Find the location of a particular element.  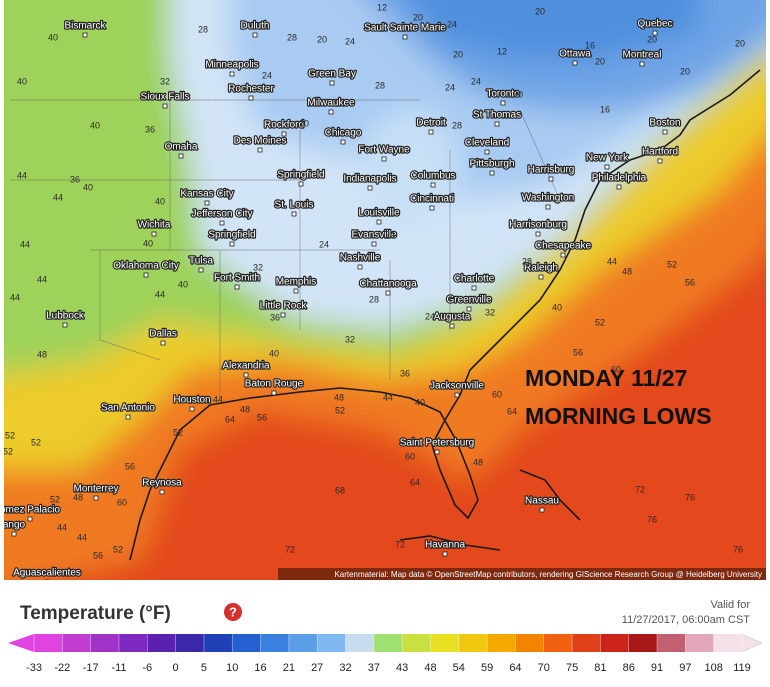

city-label: Fort Wayne is located at coordinates (384, 150).